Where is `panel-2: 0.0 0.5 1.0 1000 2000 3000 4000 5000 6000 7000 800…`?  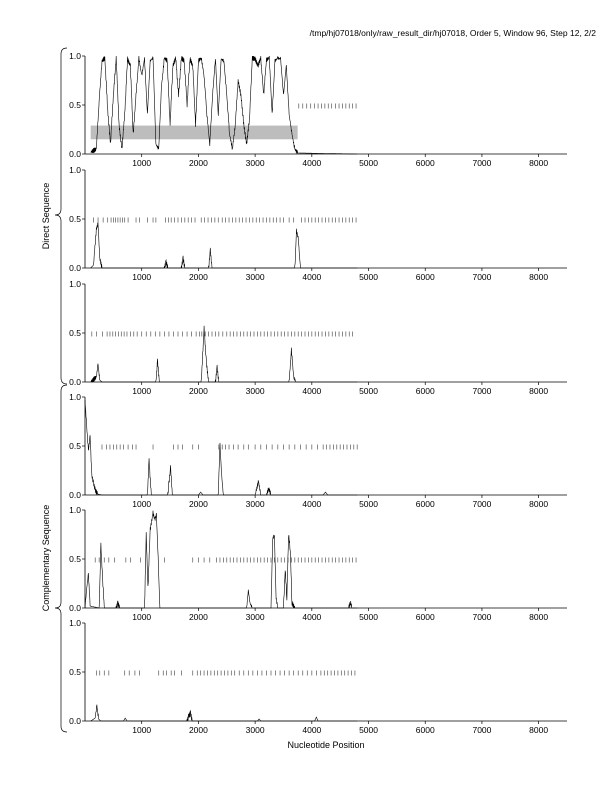 panel-2: 0.0 0.5 1.0 1000 2000 3000 4000 5000 6000 7000 800… is located at coordinates (318, 223).